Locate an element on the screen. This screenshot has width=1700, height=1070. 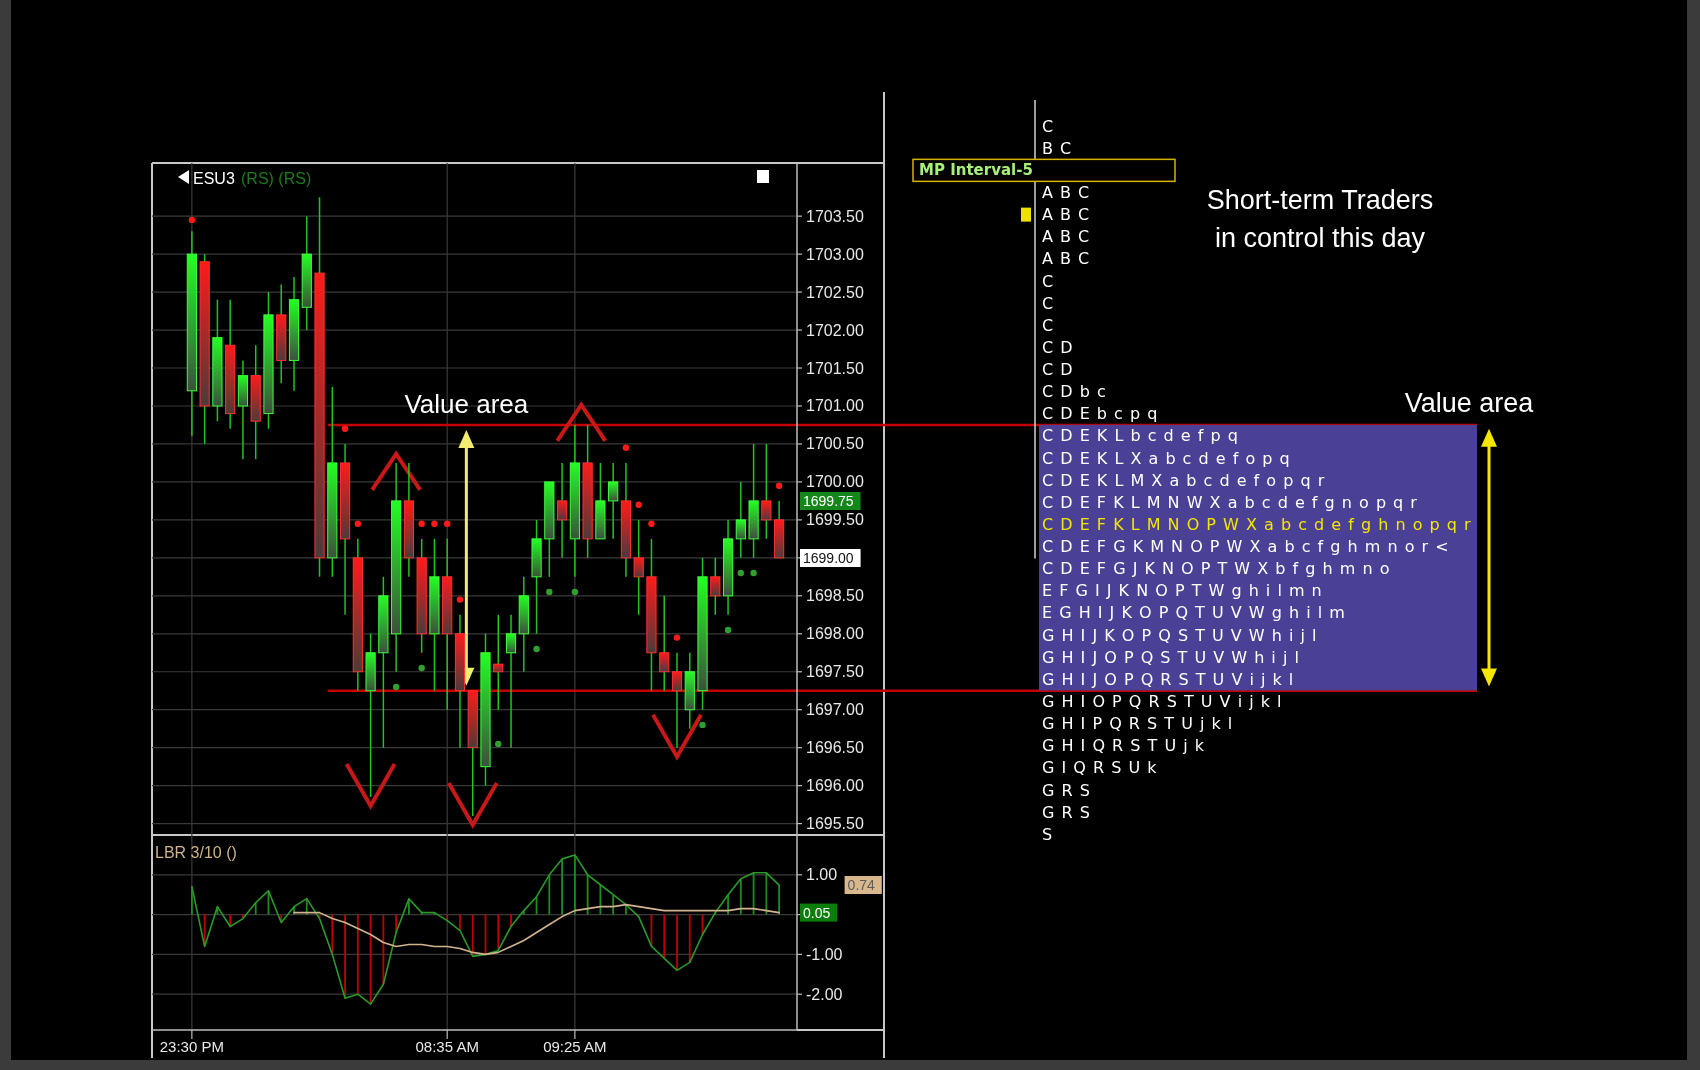
y-tick-label: 1700.50 is located at coordinates (835, 444).